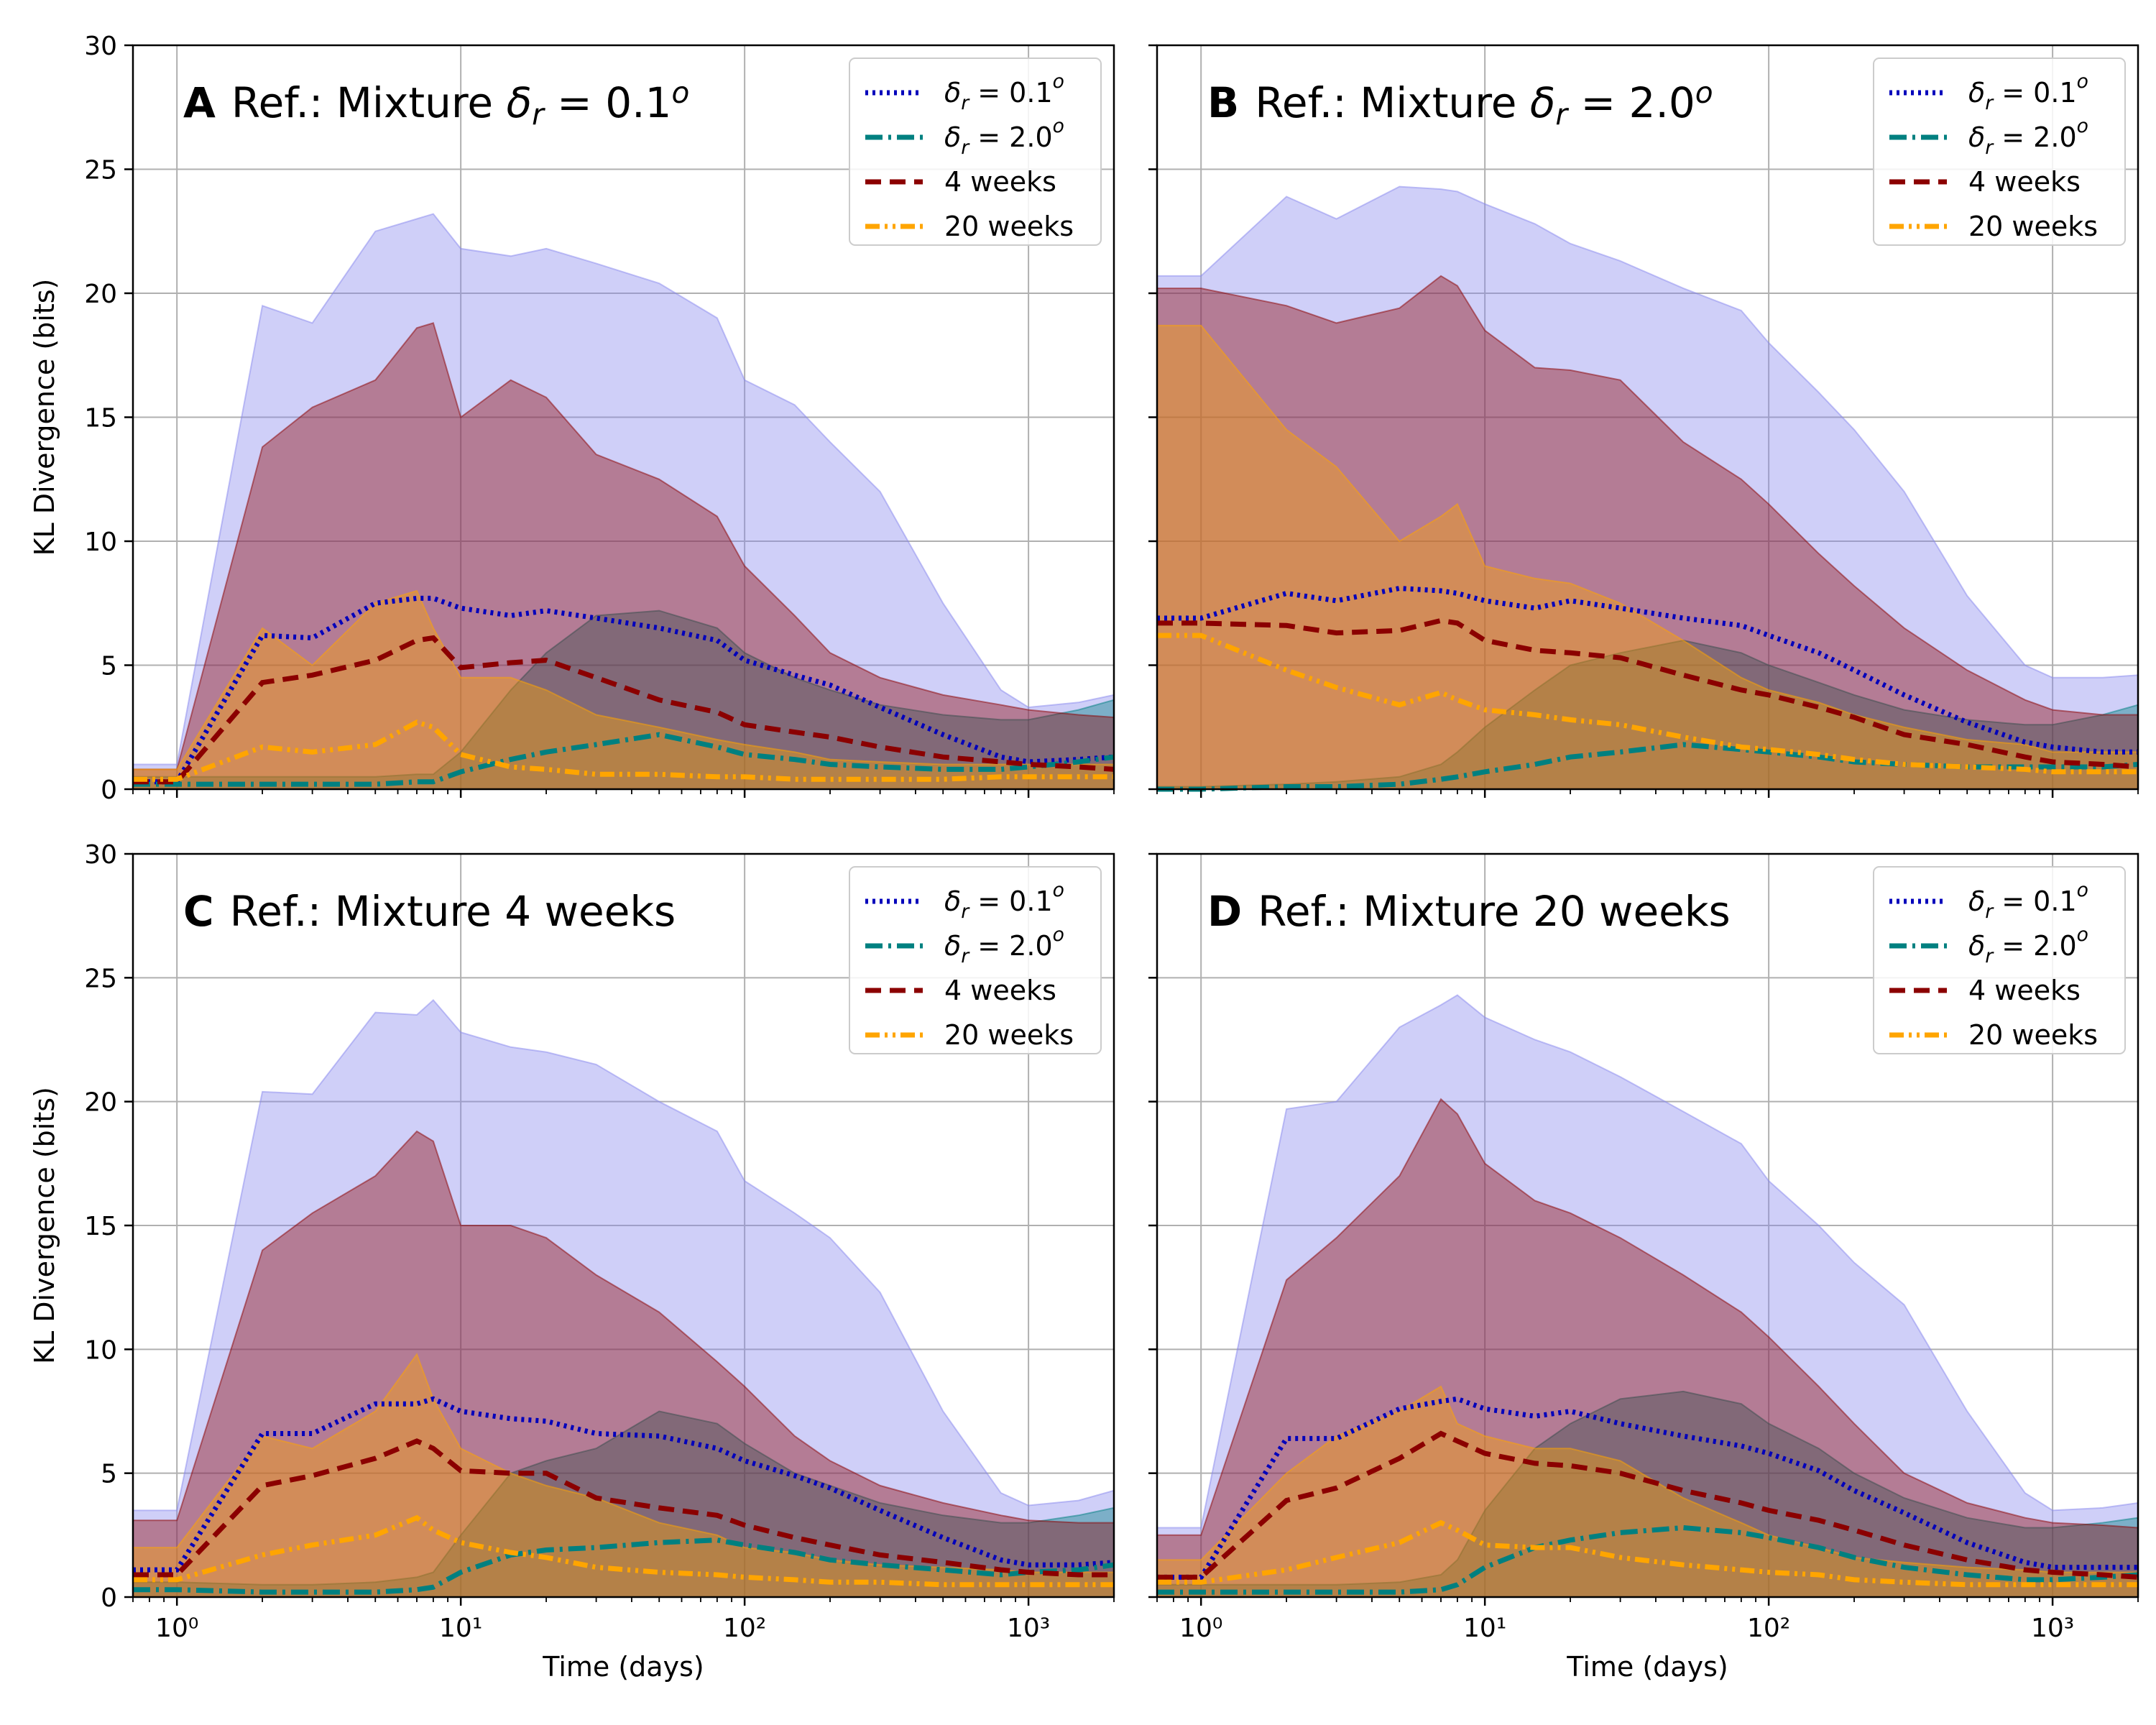 This screenshot has width=2156, height=1725. Describe the element at coordinates (1223, 102) in the screenshot. I see `panel-letter: B` at that location.